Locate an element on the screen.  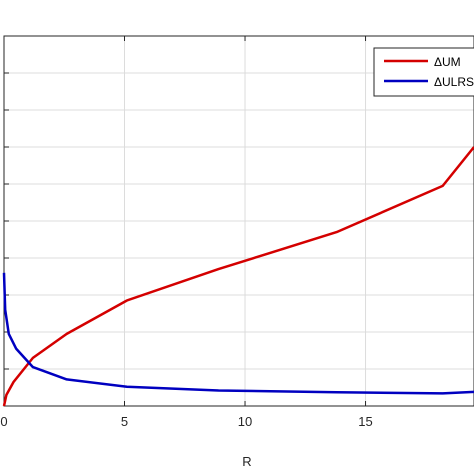
x-tick-label: 10 is located at coordinates (245, 421).